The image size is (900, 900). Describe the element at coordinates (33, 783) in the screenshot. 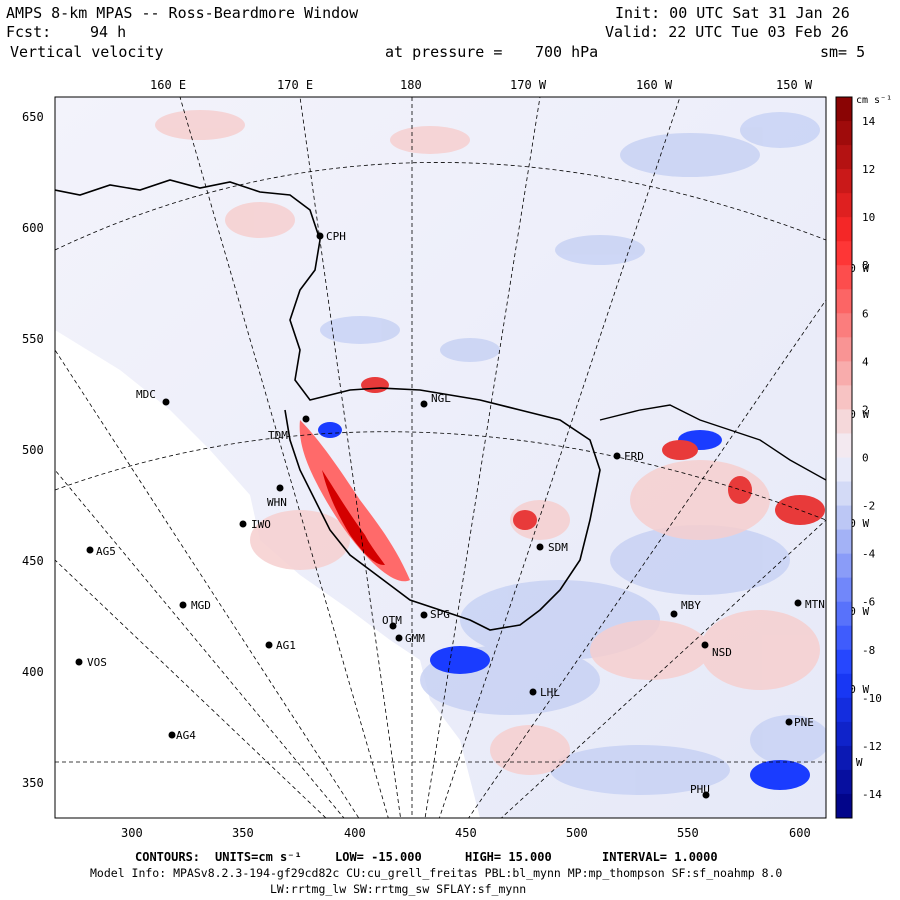

I see `left-tick-label: 350` at that location.